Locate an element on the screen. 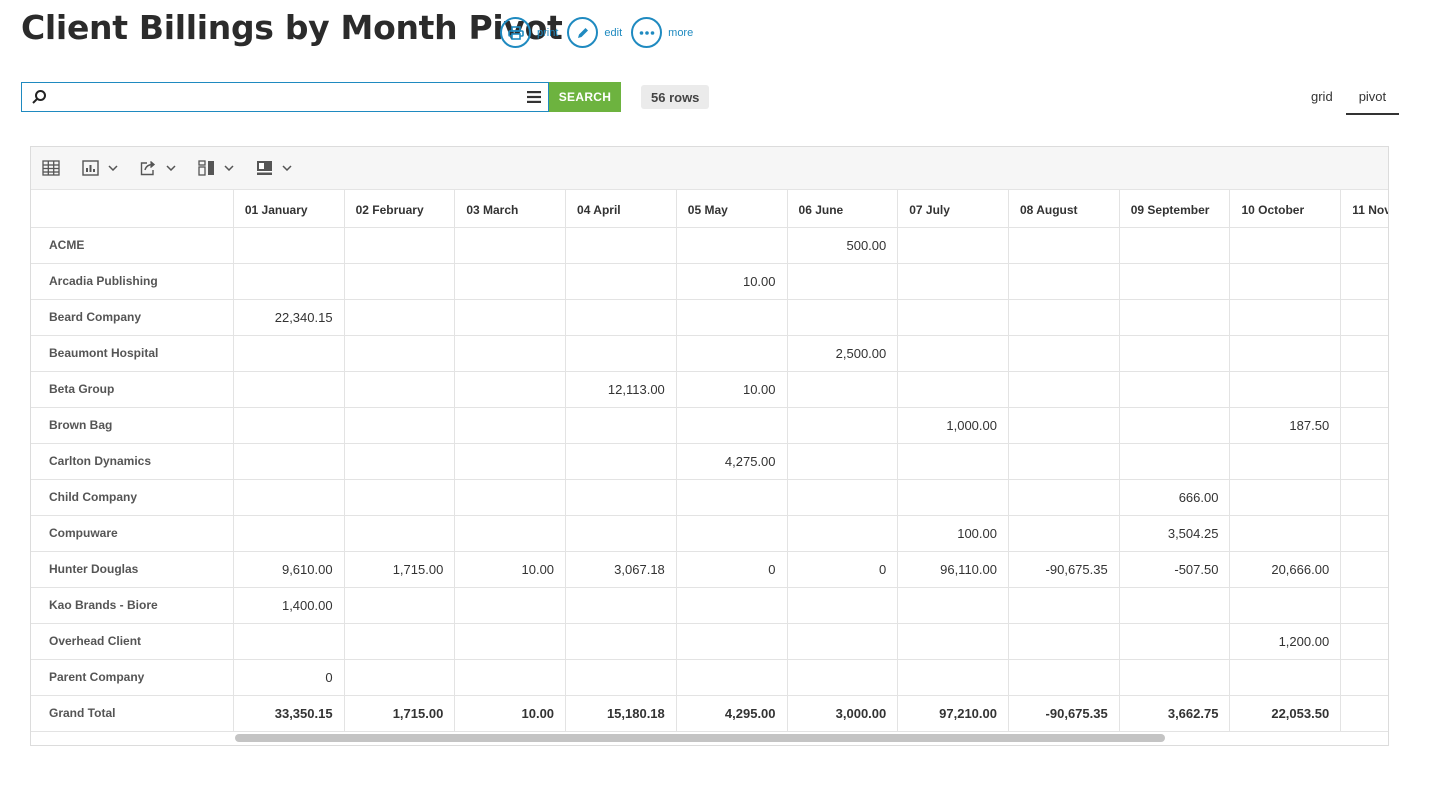 The image size is (1443, 801). row-header-cell: Beta Group is located at coordinates (132, 389).